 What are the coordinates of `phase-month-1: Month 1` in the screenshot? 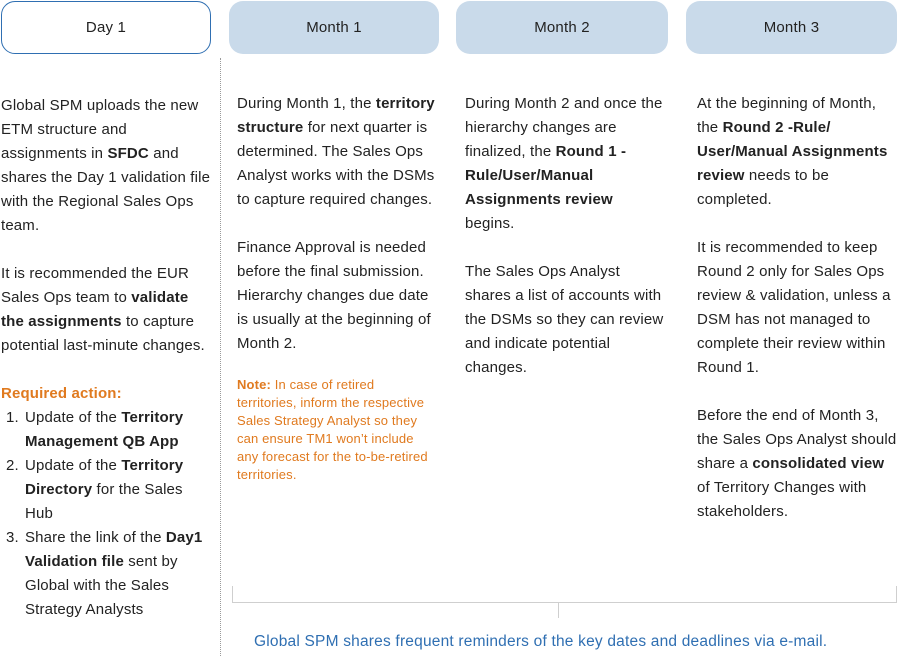 It's located at (334, 27).